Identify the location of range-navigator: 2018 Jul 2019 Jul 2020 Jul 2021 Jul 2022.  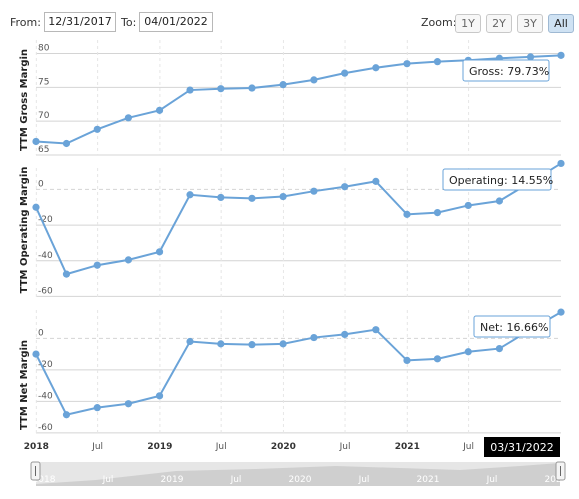
(299, 473).